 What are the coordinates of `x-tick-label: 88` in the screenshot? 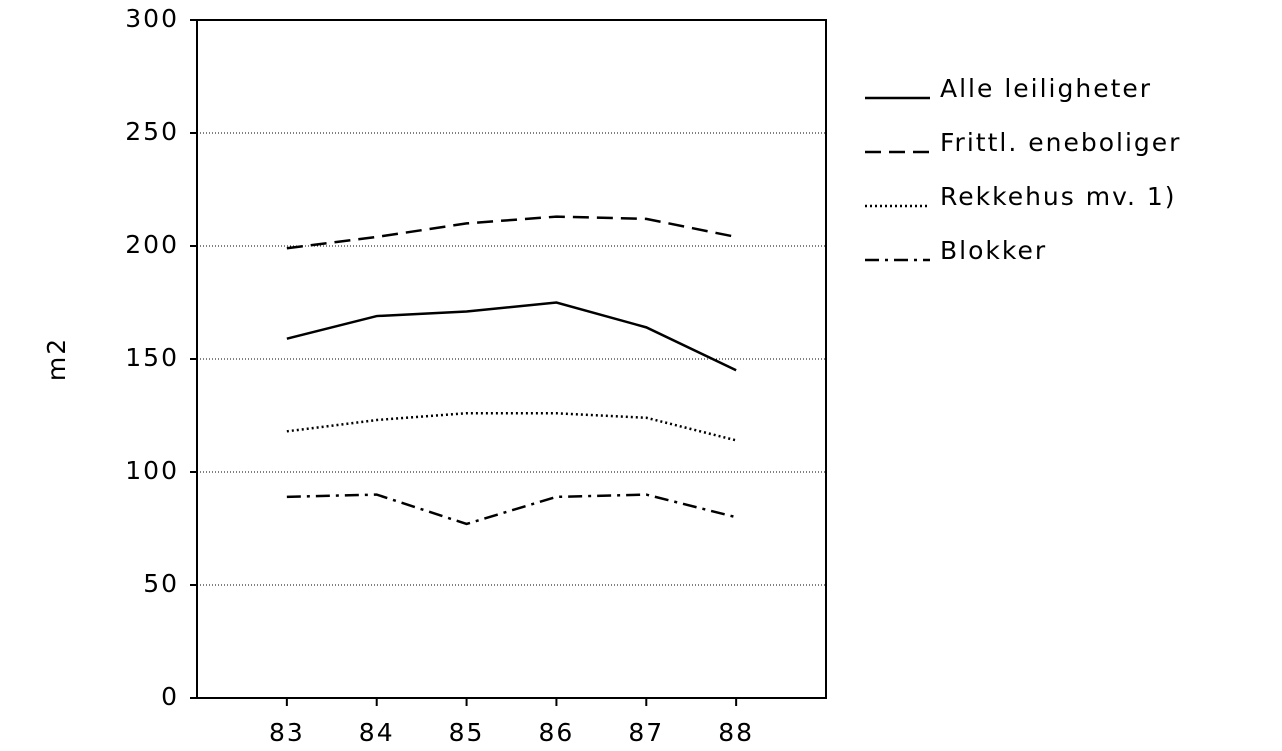 It's located at (736, 732).